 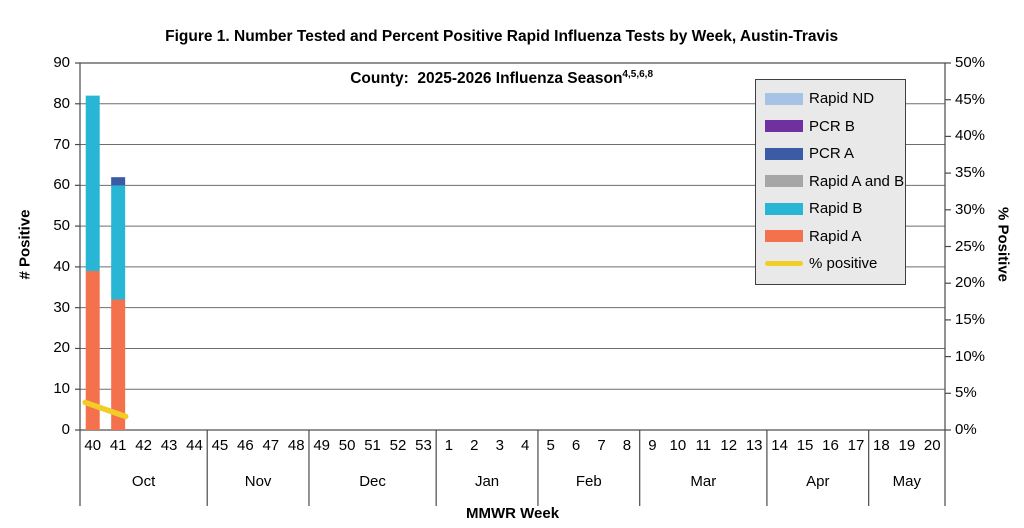 What do you see at coordinates (784, 236) in the screenshot?
I see `legend-swatch-rapid-a` at bounding box center [784, 236].